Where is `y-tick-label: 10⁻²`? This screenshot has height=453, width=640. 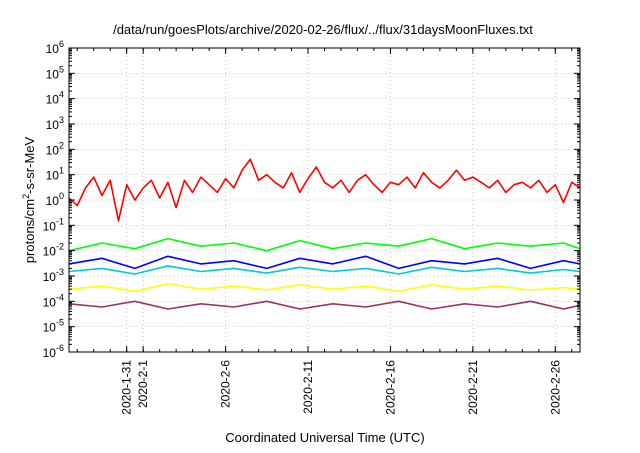
y-tick-label: 10⁻² is located at coordinates (53, 250).